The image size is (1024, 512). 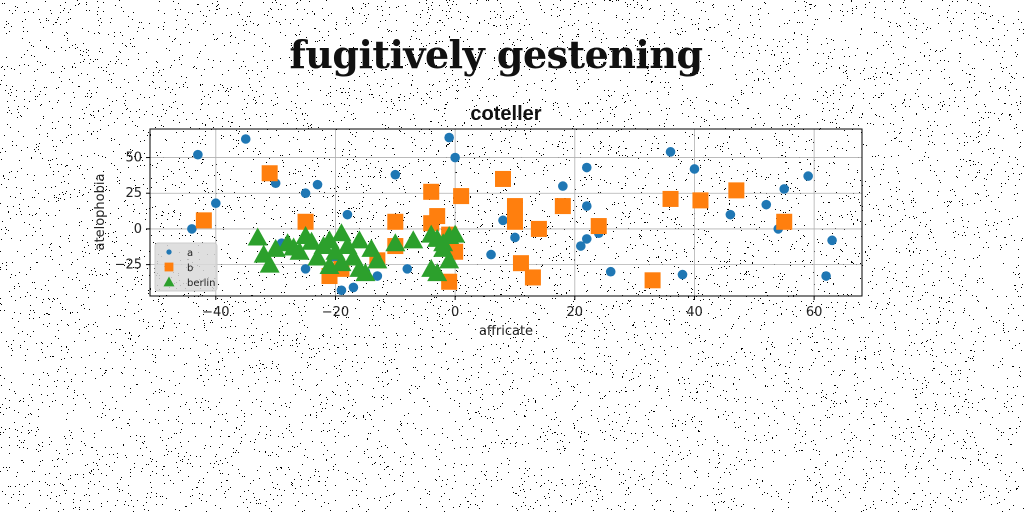 I want to click on y-tick-label: 0, so click(x=138, y=229).